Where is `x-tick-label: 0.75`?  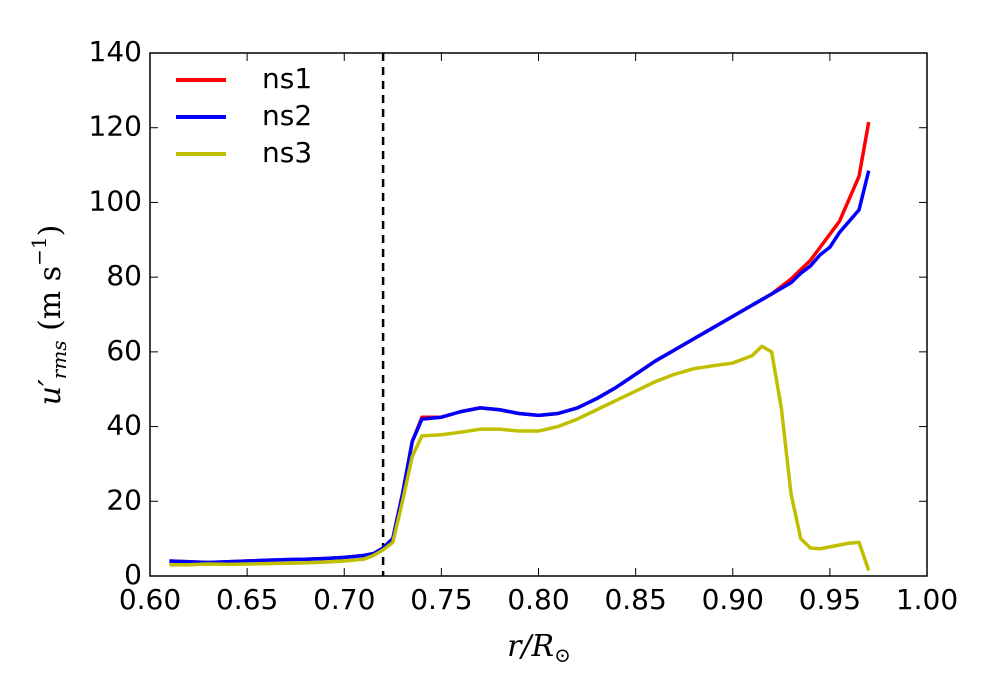
x-tick-label: 0.75 is located at coordinates (441, 599).